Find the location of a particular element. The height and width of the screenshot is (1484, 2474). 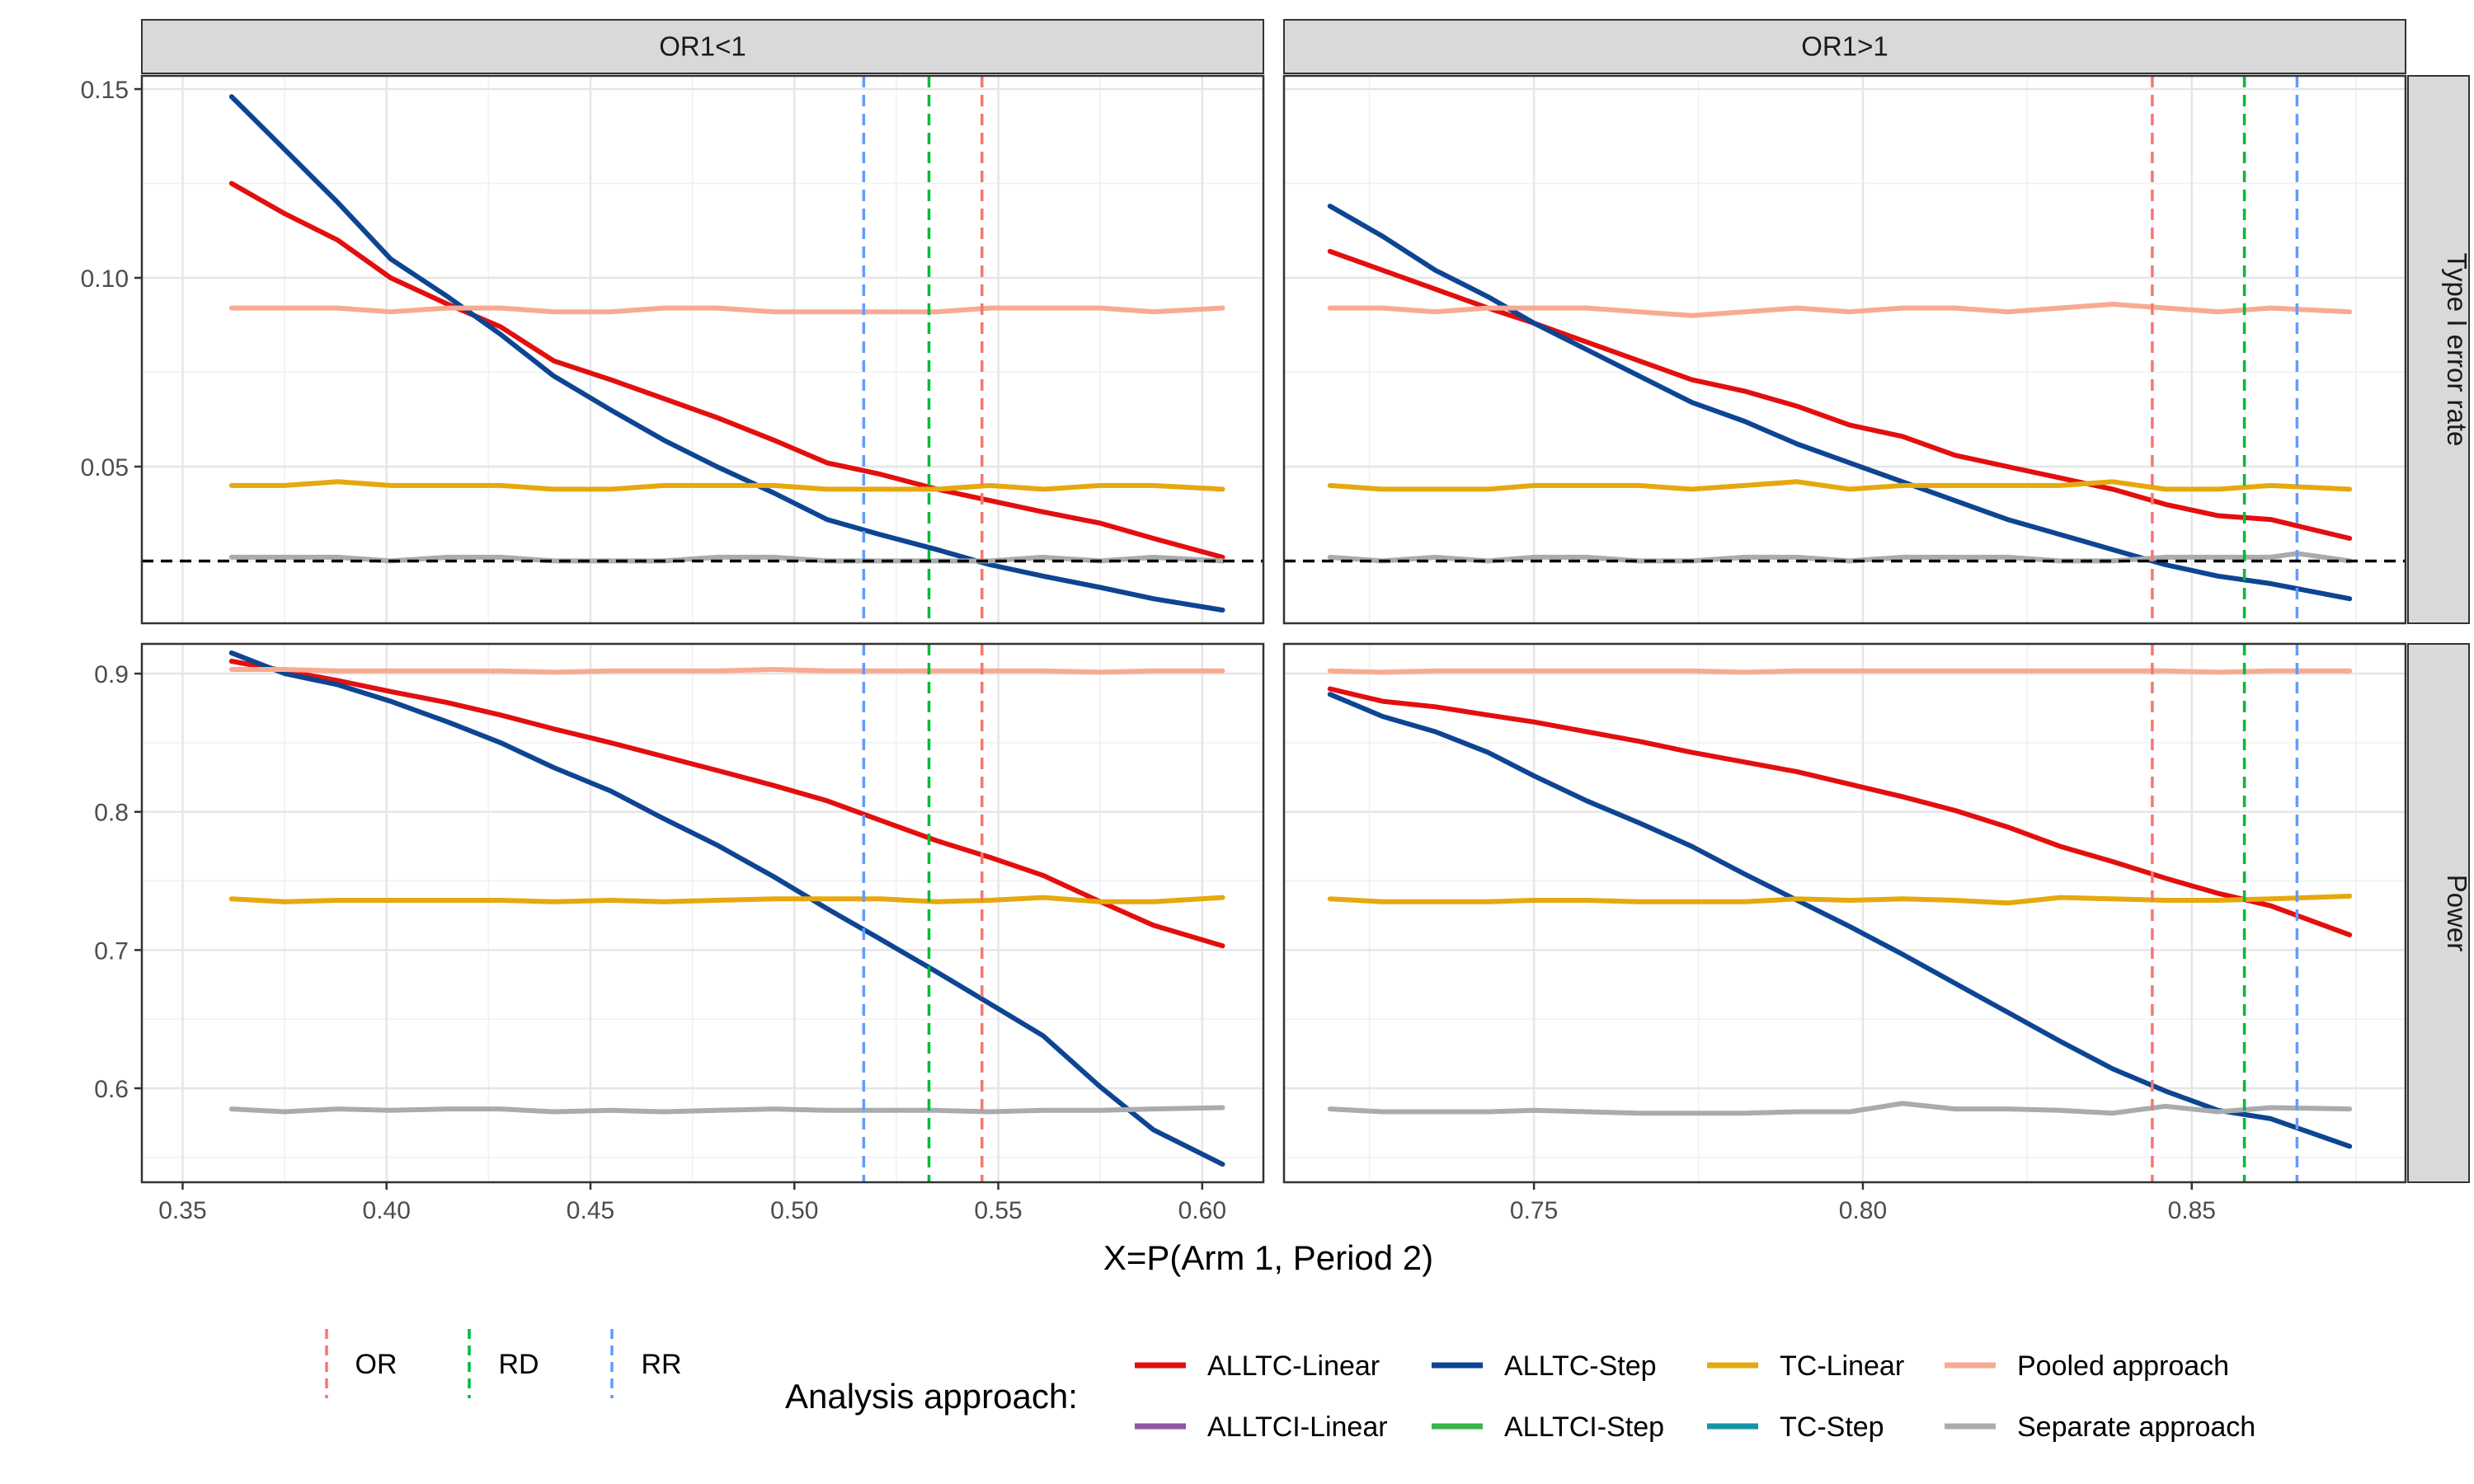

legend-item-alltci-linear: ALLTCI-Linear is located at coordinates (1261, 1427).